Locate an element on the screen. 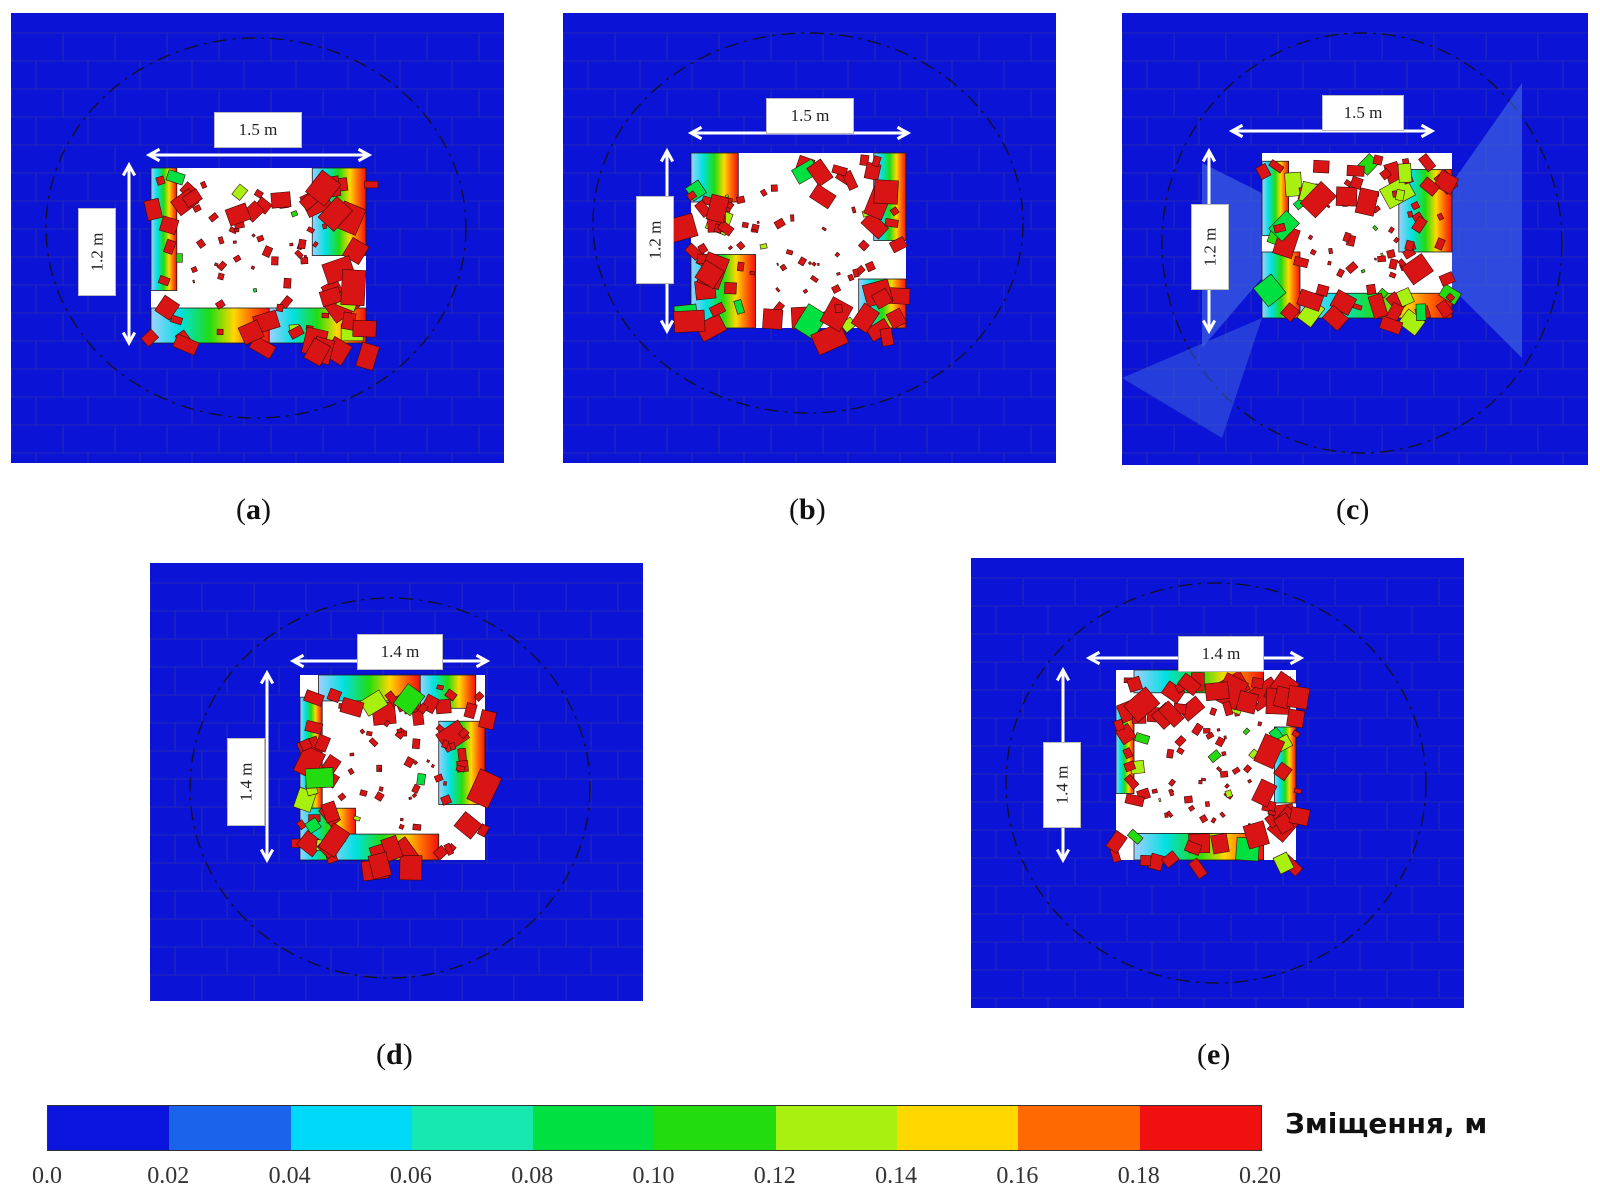 The width and height of the screenshot is (1600, 1196). panel-d-graphic is located at coordinates (396, 791).